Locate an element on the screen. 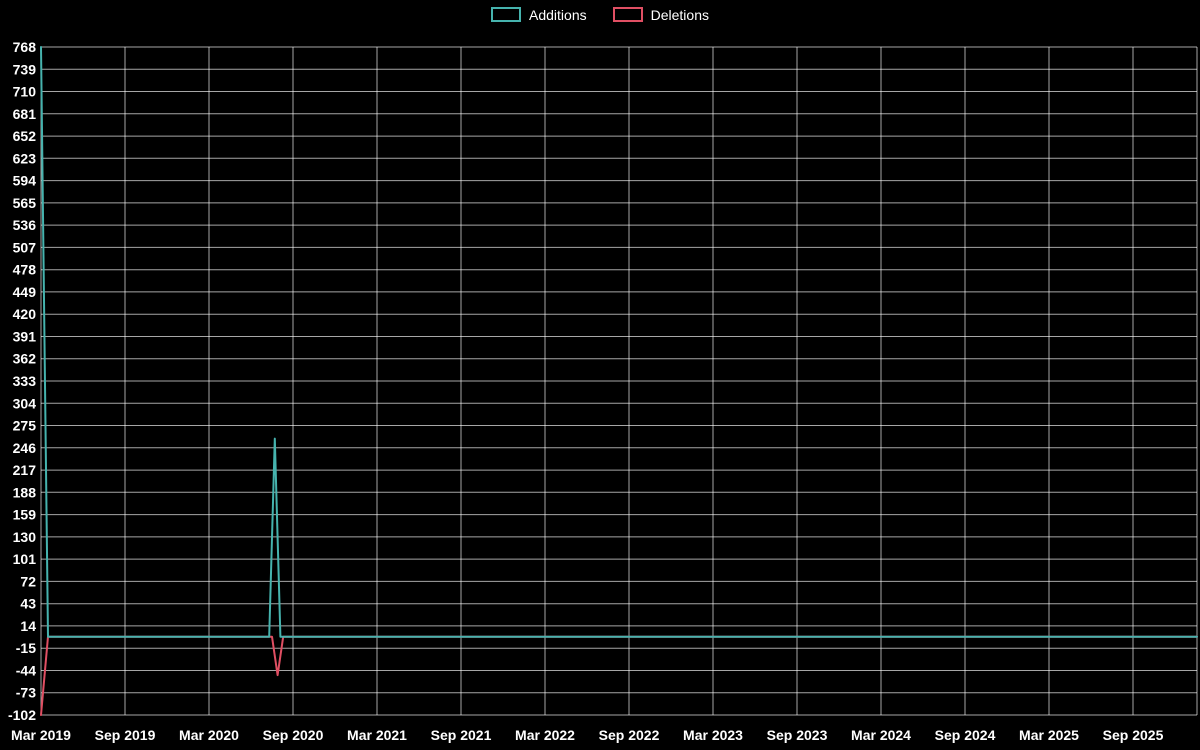 Image resolution: width=1200 pixels, height=750 pixels. y-tick-label: 217 is located at coordinates (25, 470).